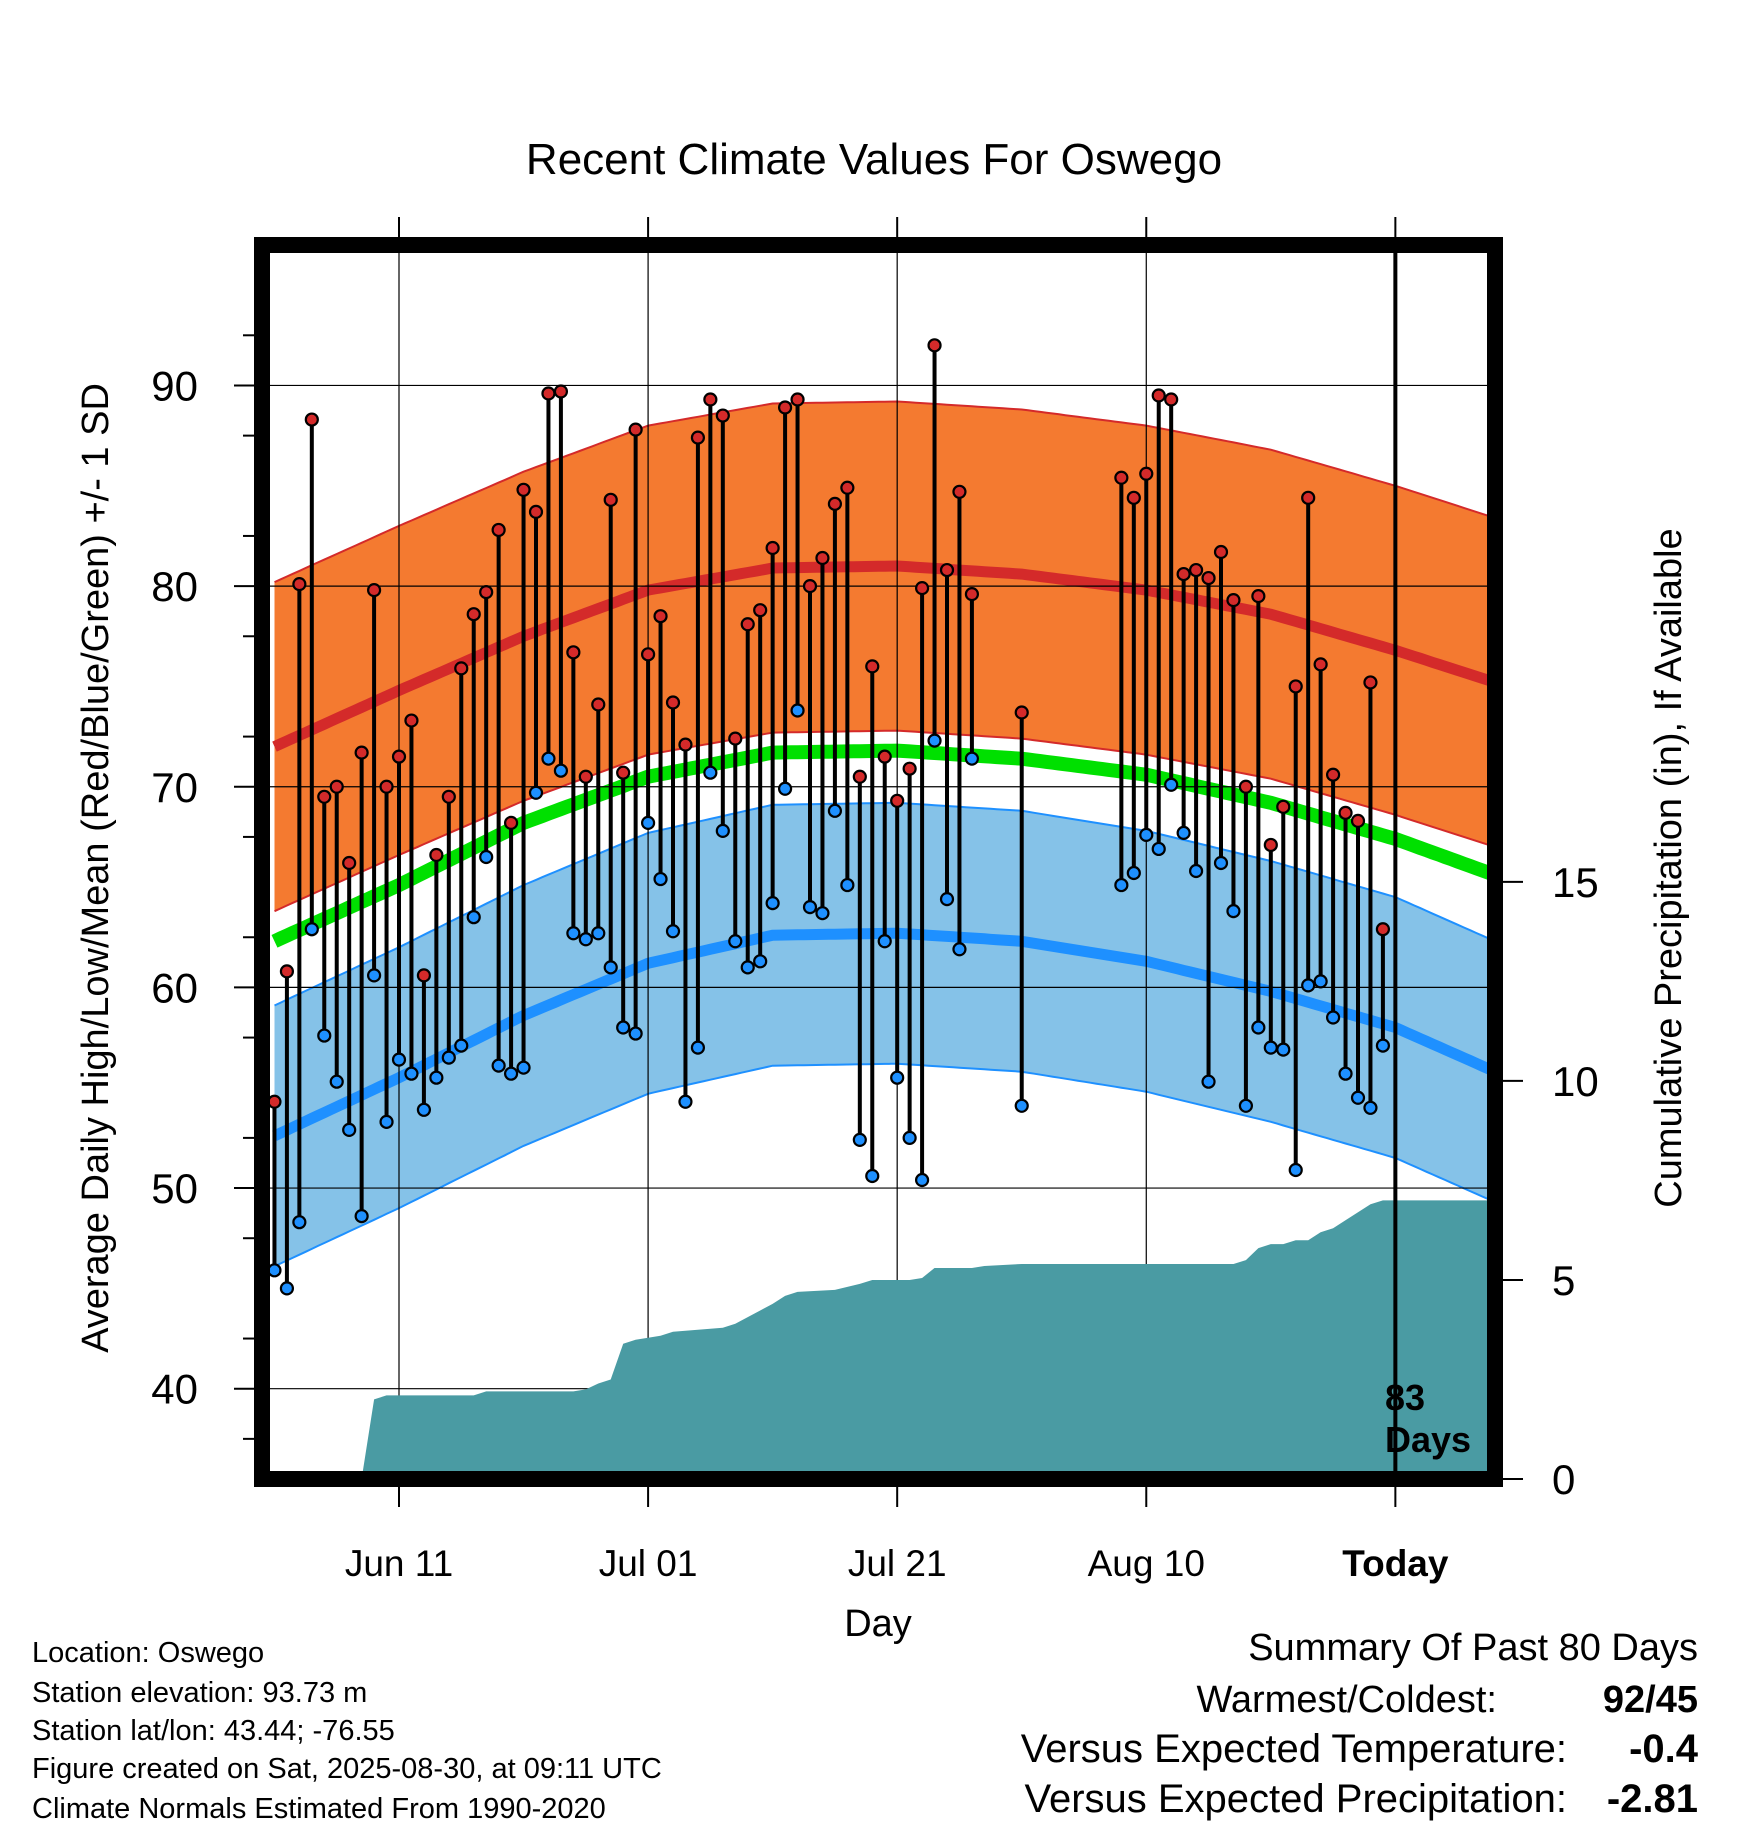 This screenshot has height=1828, width=1748. Describe the element at coordinates (884, 492) in the screenshot. I see `high-sd-upper-edge` at that location.